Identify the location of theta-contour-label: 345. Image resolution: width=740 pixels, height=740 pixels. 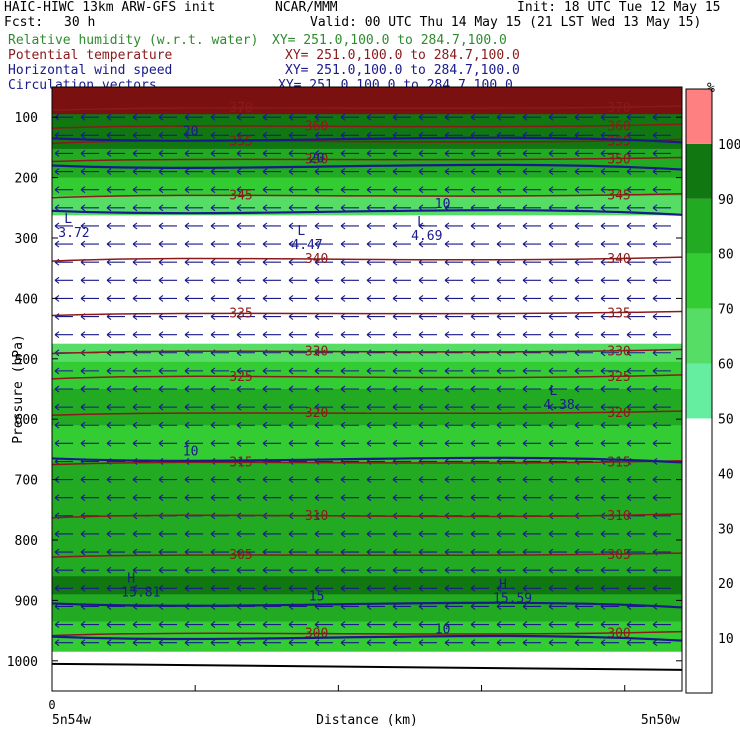
(618, 196).